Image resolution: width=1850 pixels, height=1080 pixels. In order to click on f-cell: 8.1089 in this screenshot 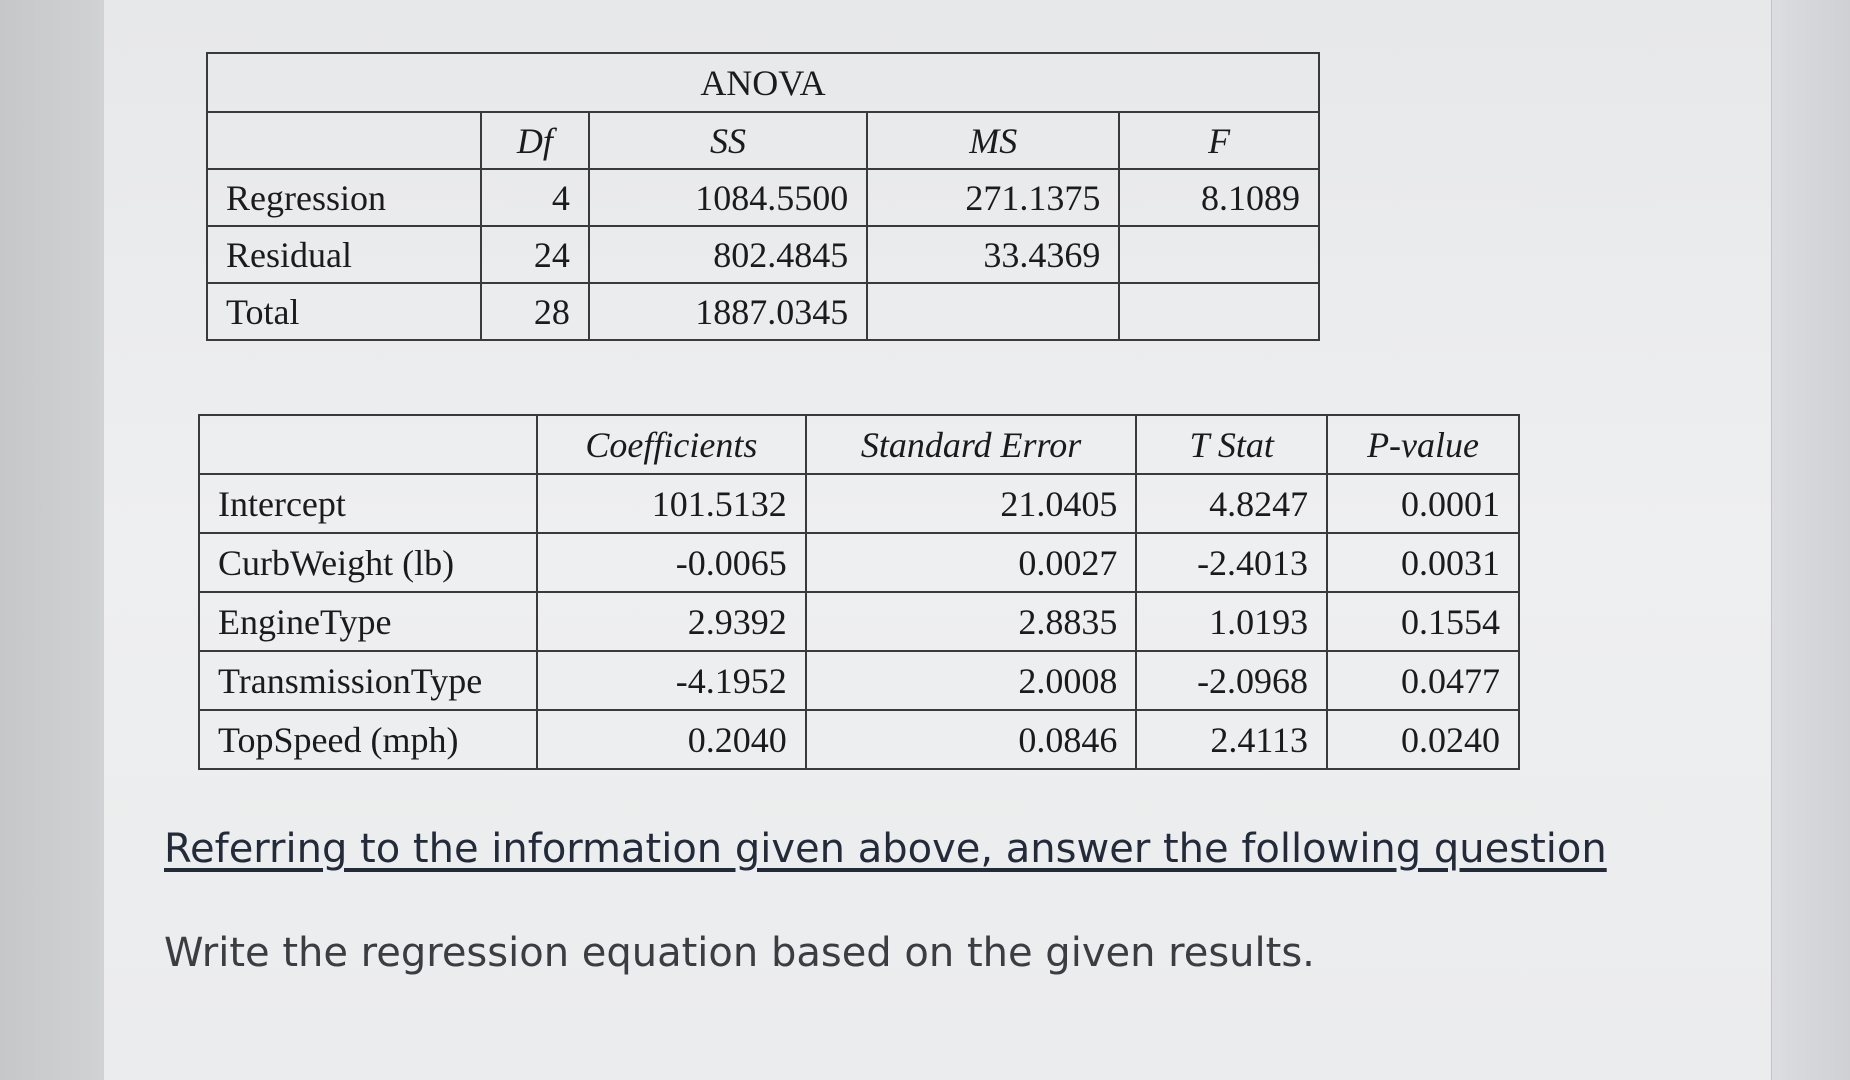, I will do `click(1219, 197)`.